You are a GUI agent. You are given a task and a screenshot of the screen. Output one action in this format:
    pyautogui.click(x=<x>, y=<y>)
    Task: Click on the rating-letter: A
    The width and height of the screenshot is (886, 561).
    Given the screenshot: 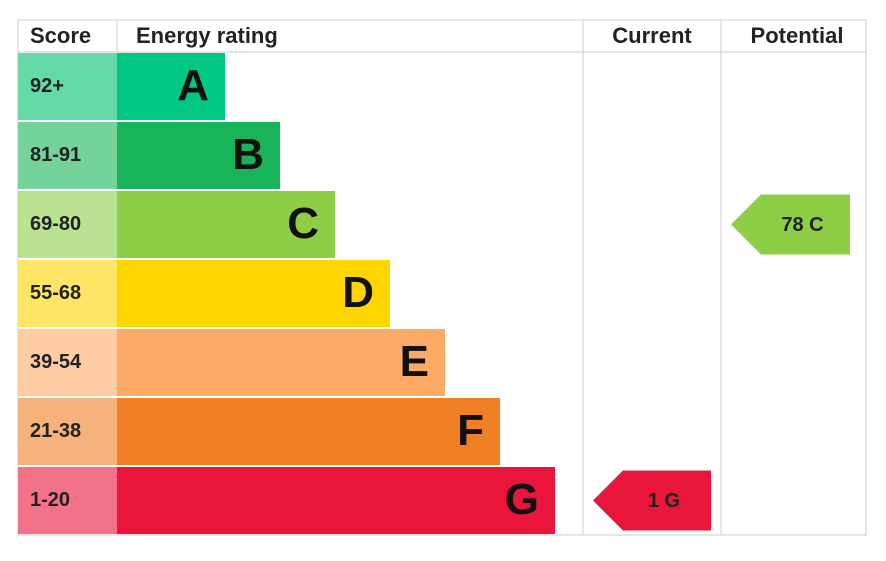 What is the action you would take?
    pyautogui.click(x=193, y=85)
    